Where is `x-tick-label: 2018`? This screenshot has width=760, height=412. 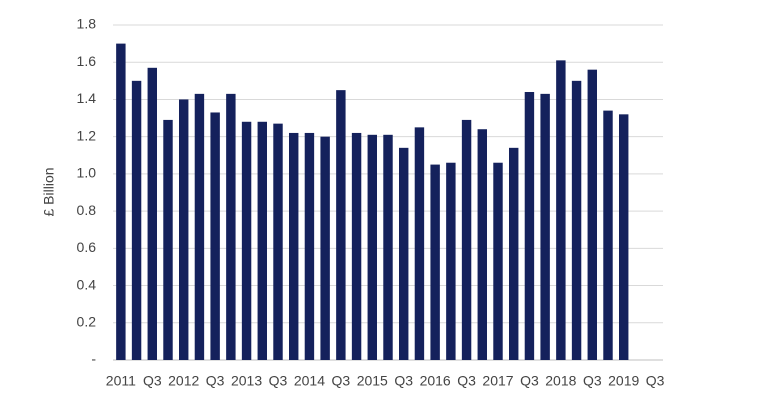 x-tick-label: 2018 is located at coordinates (560, 381).